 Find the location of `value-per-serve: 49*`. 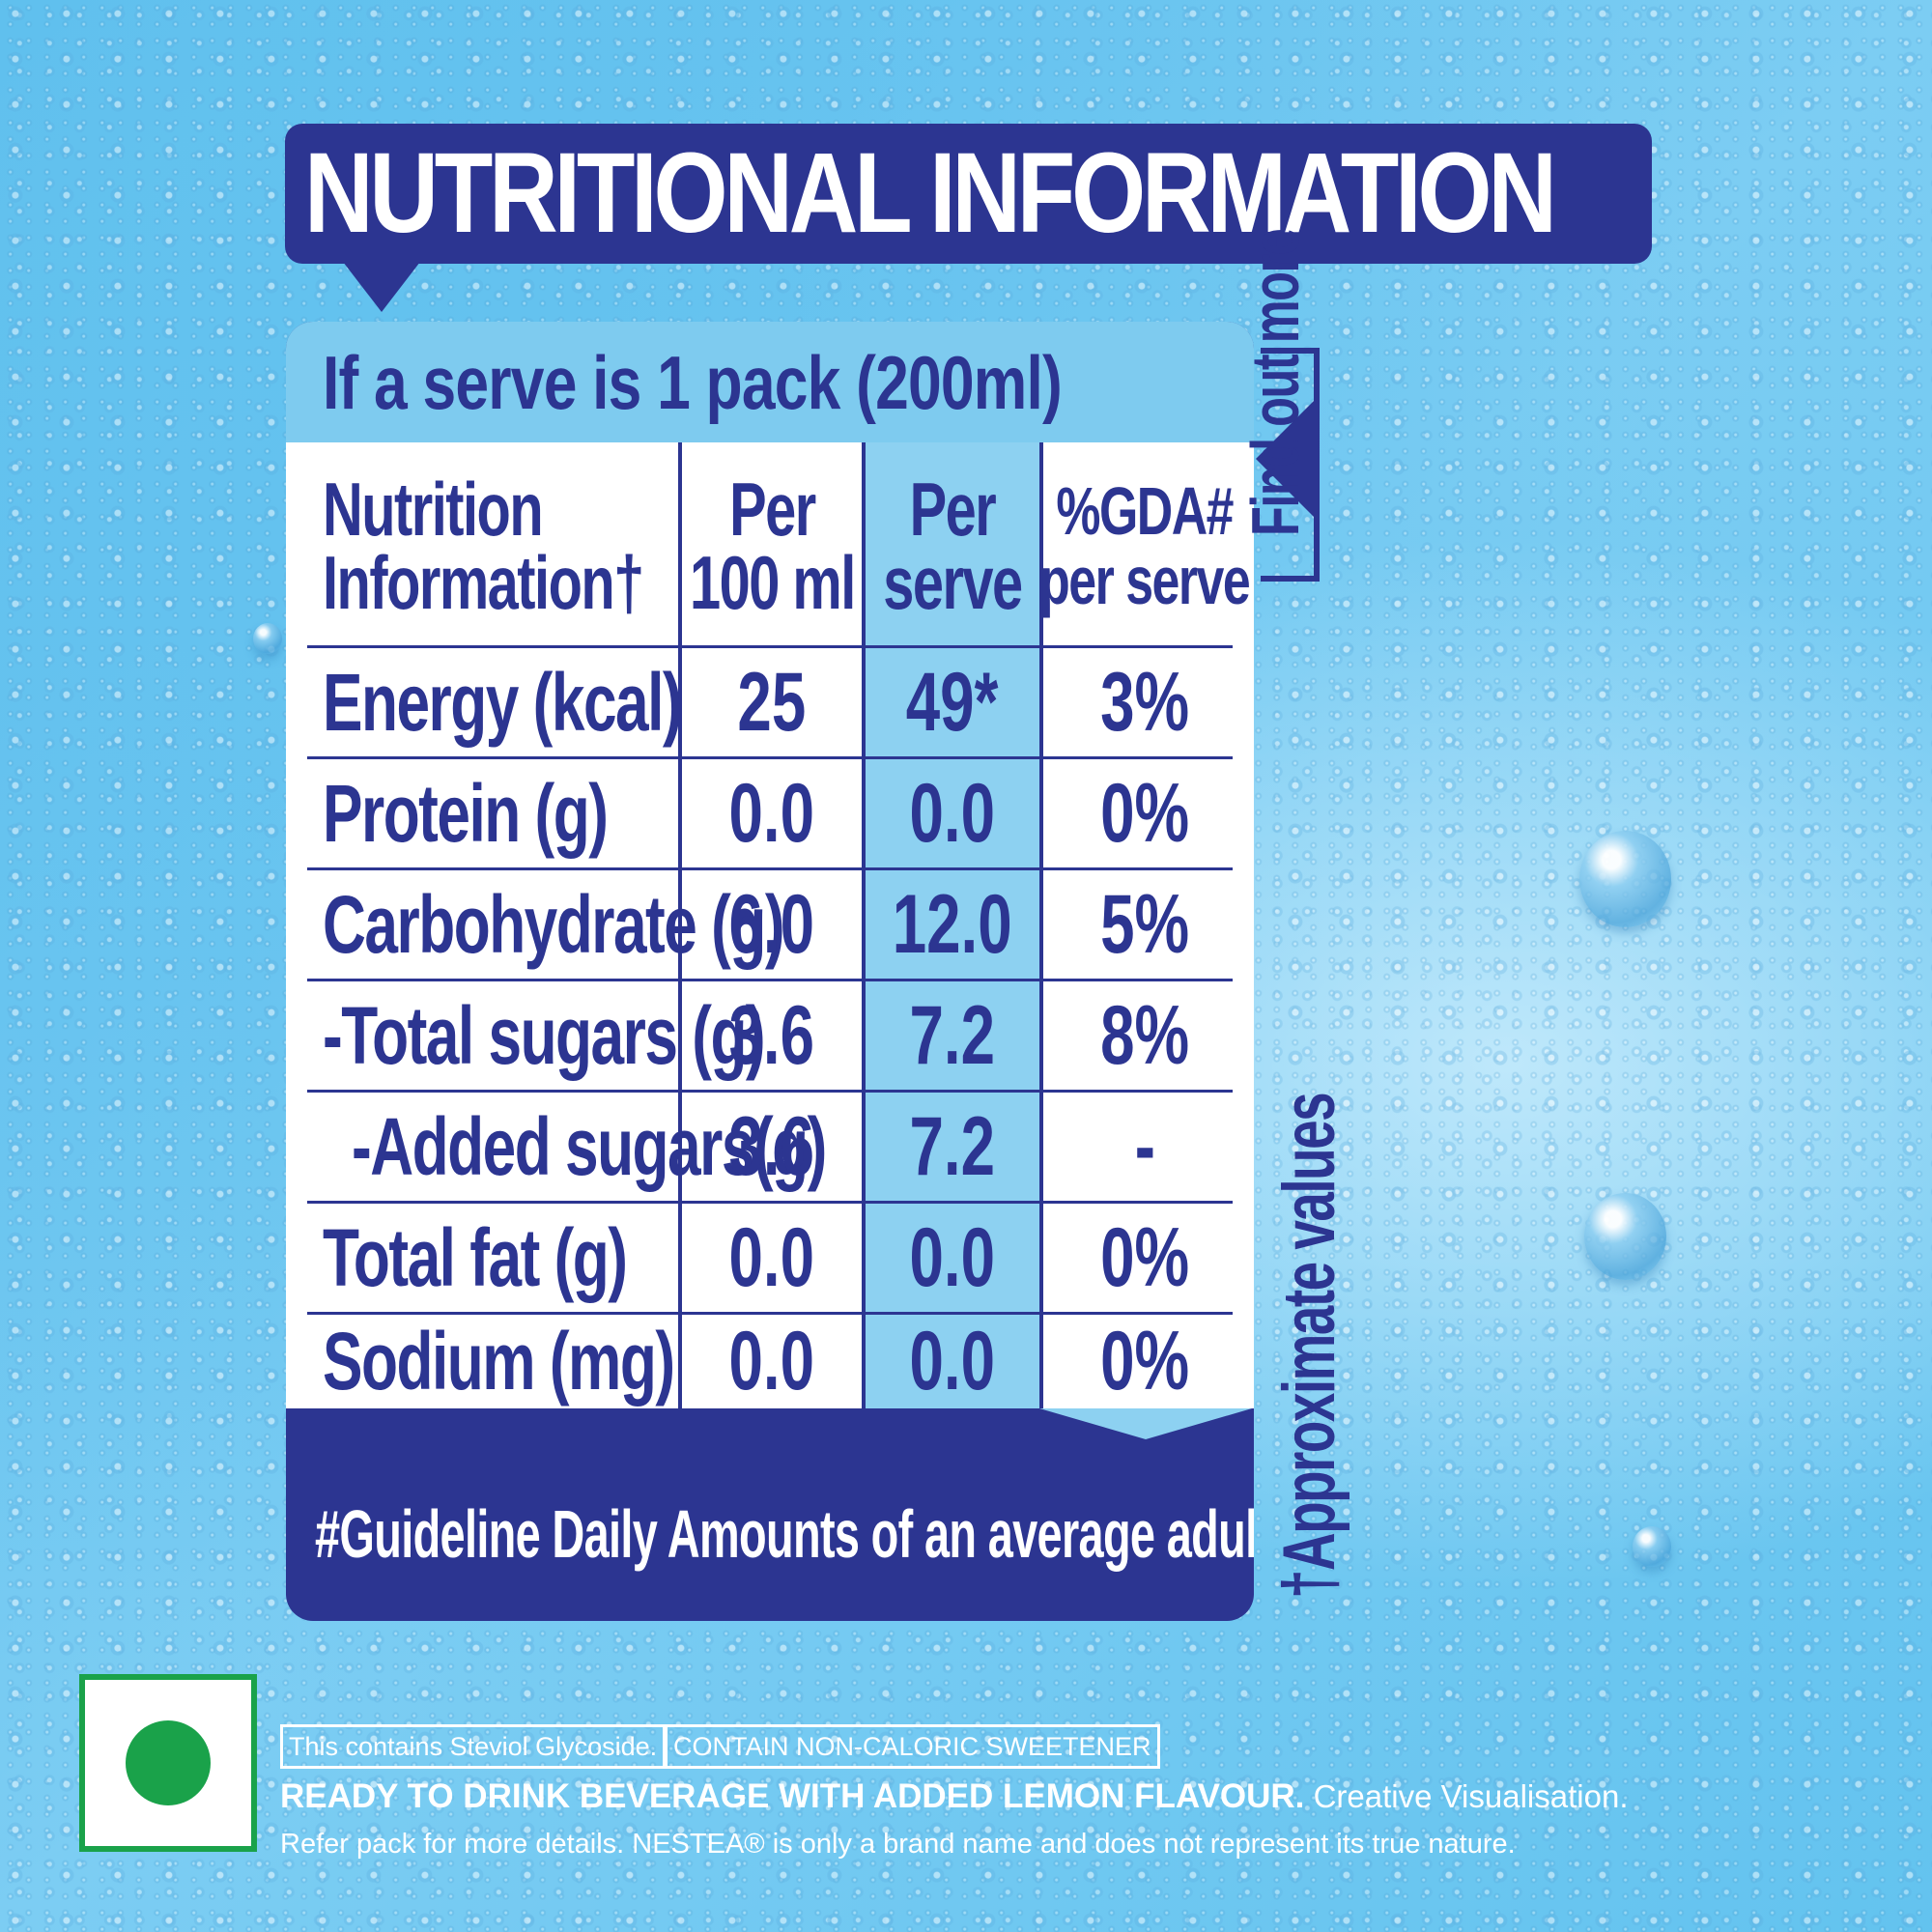

value-per-serve: 49* is located at coordinates (952, 702).